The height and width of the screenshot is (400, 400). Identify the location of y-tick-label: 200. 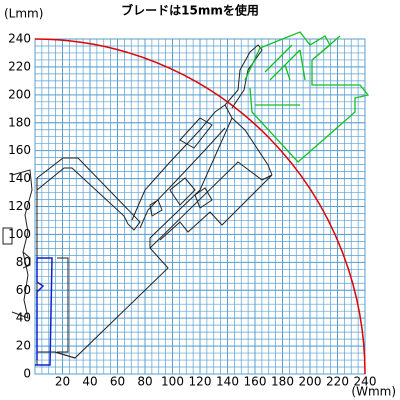
(19, 94).